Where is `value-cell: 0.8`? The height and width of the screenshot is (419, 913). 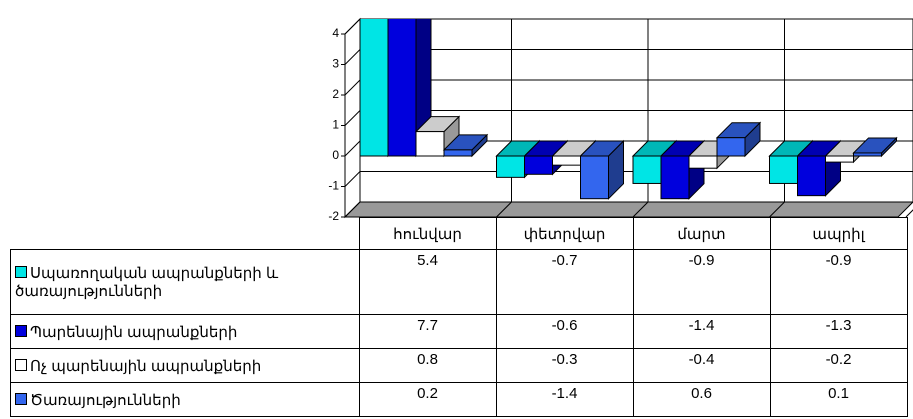
value-cell: 0.8 is located at coordinates (427, 365).